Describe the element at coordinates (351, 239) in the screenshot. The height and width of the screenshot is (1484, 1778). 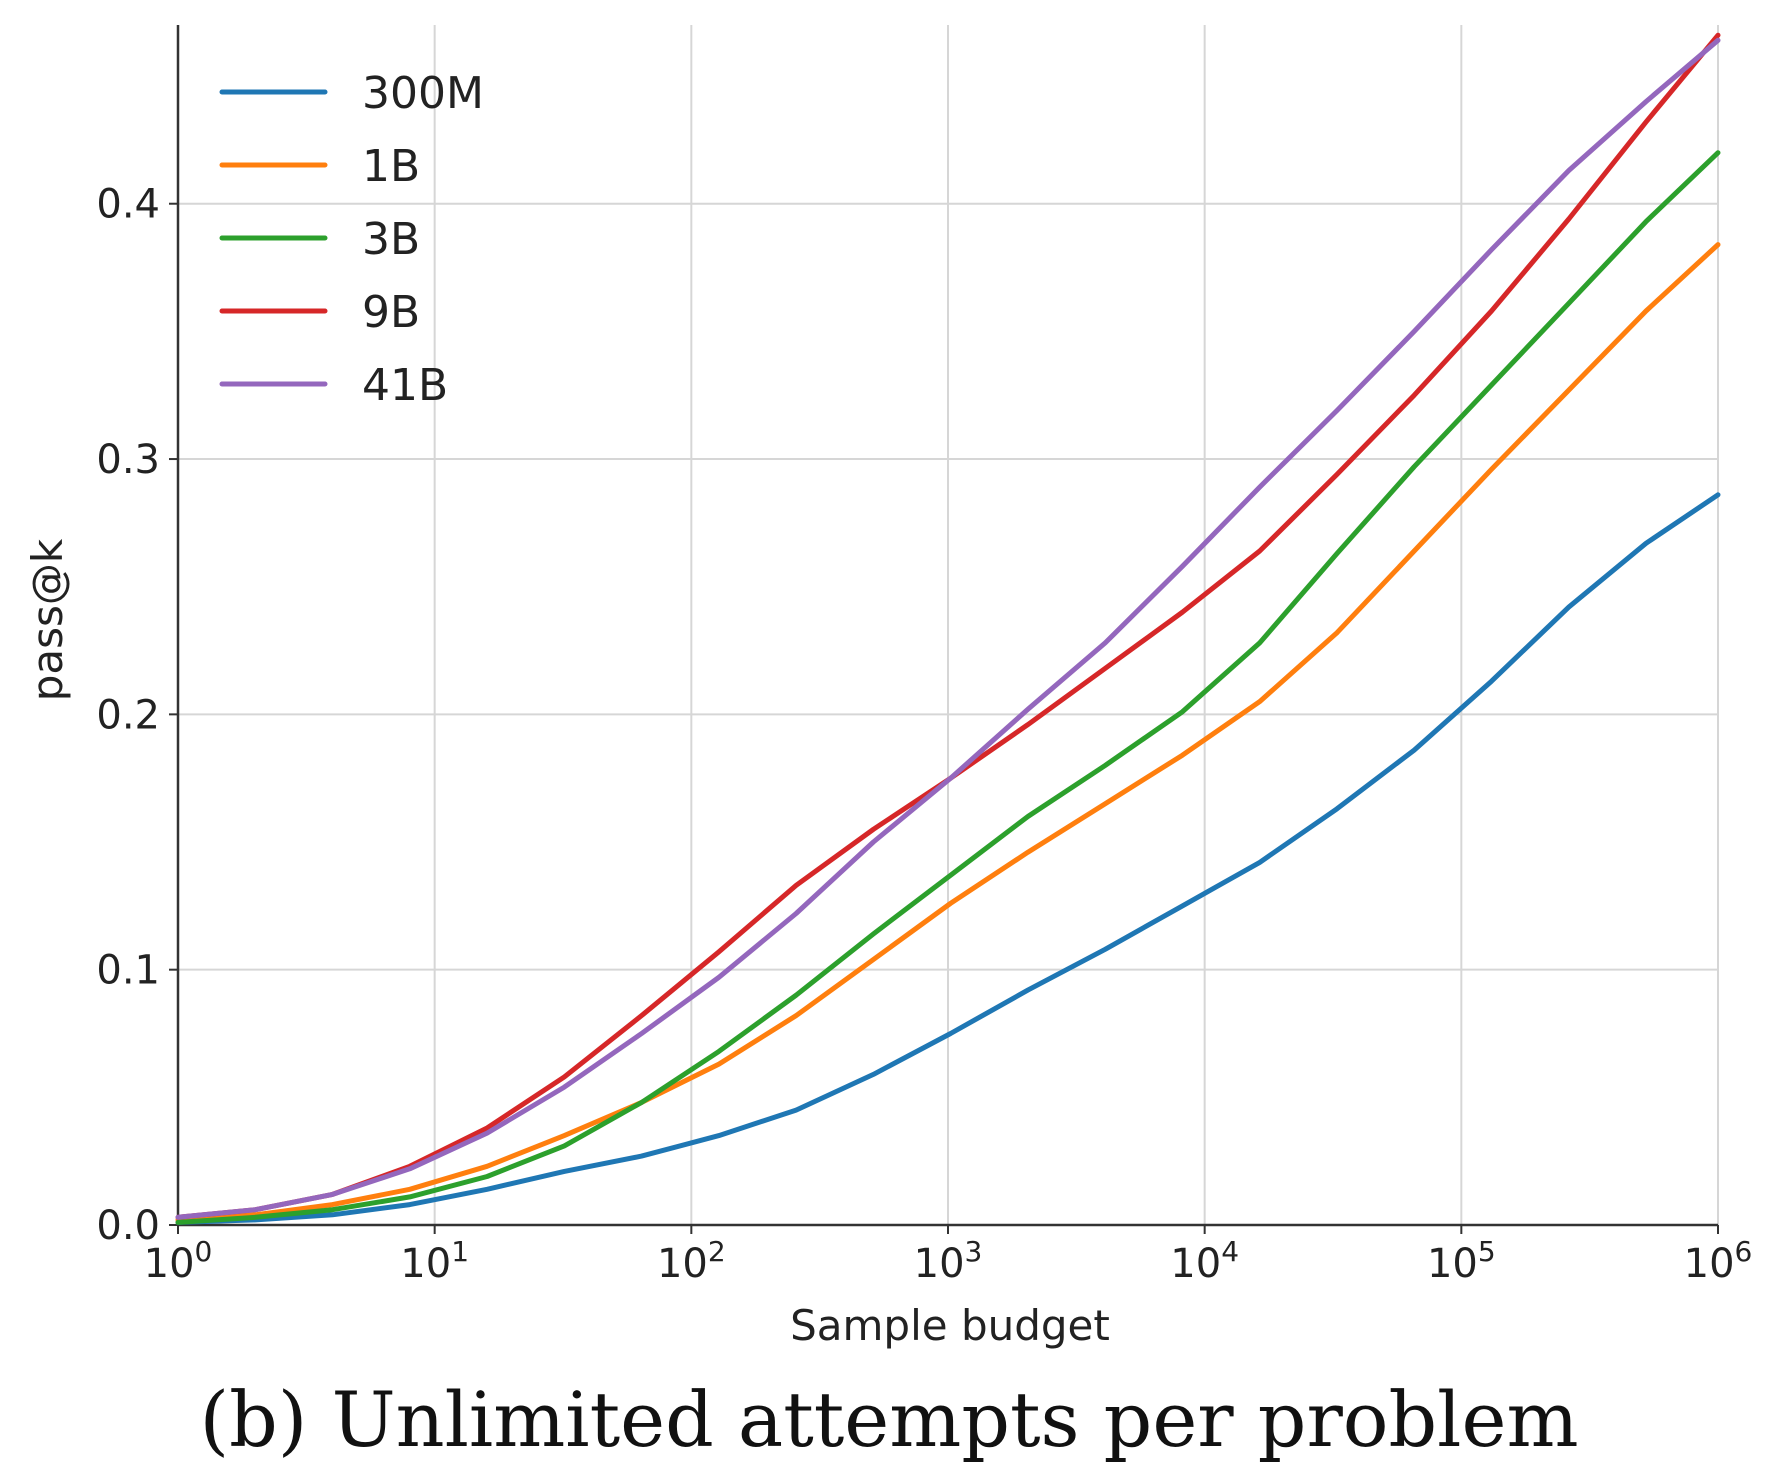
I see `legend: 300M 1B 3B 9B 41B` at that location.